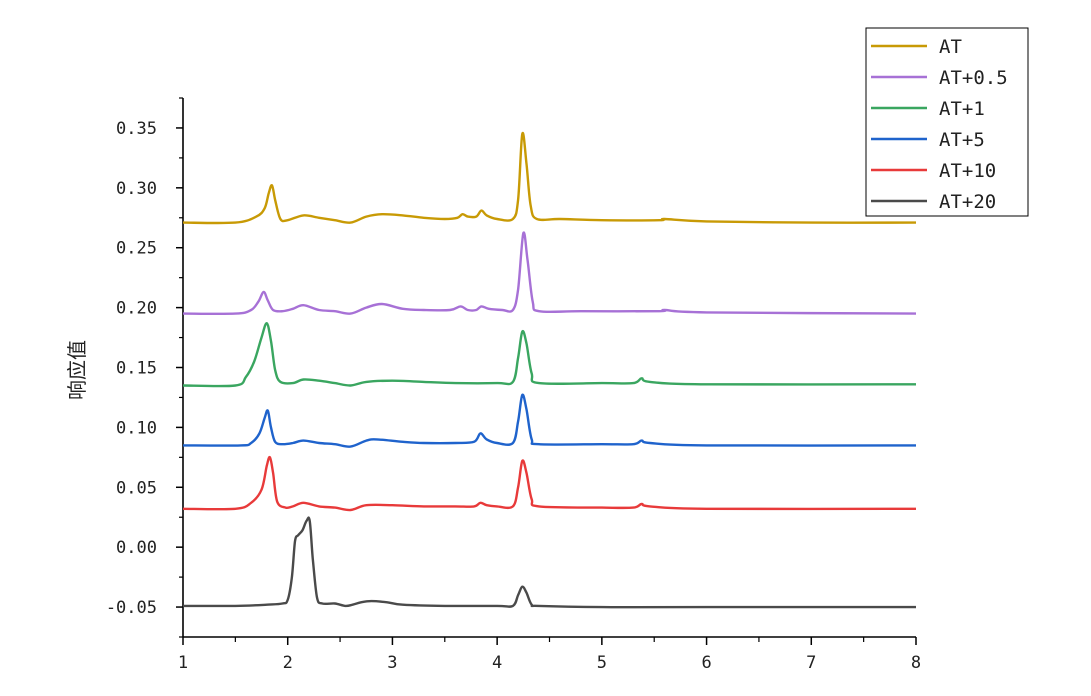 The width and height of the screenshot is (1091, 696). Describe the element at coordinates (811, 663) in the screenshot. I see `x-tick-label: 7` at that location.